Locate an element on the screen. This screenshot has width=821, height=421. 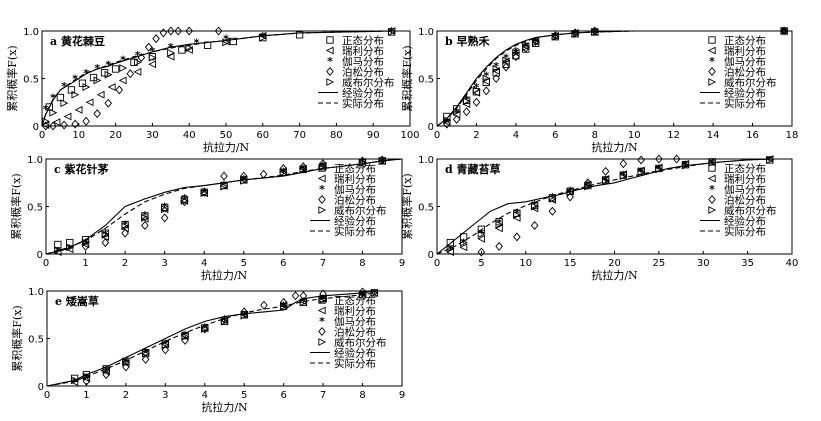
y-tick-label: 0.5 is located at coordinates (426, 80).